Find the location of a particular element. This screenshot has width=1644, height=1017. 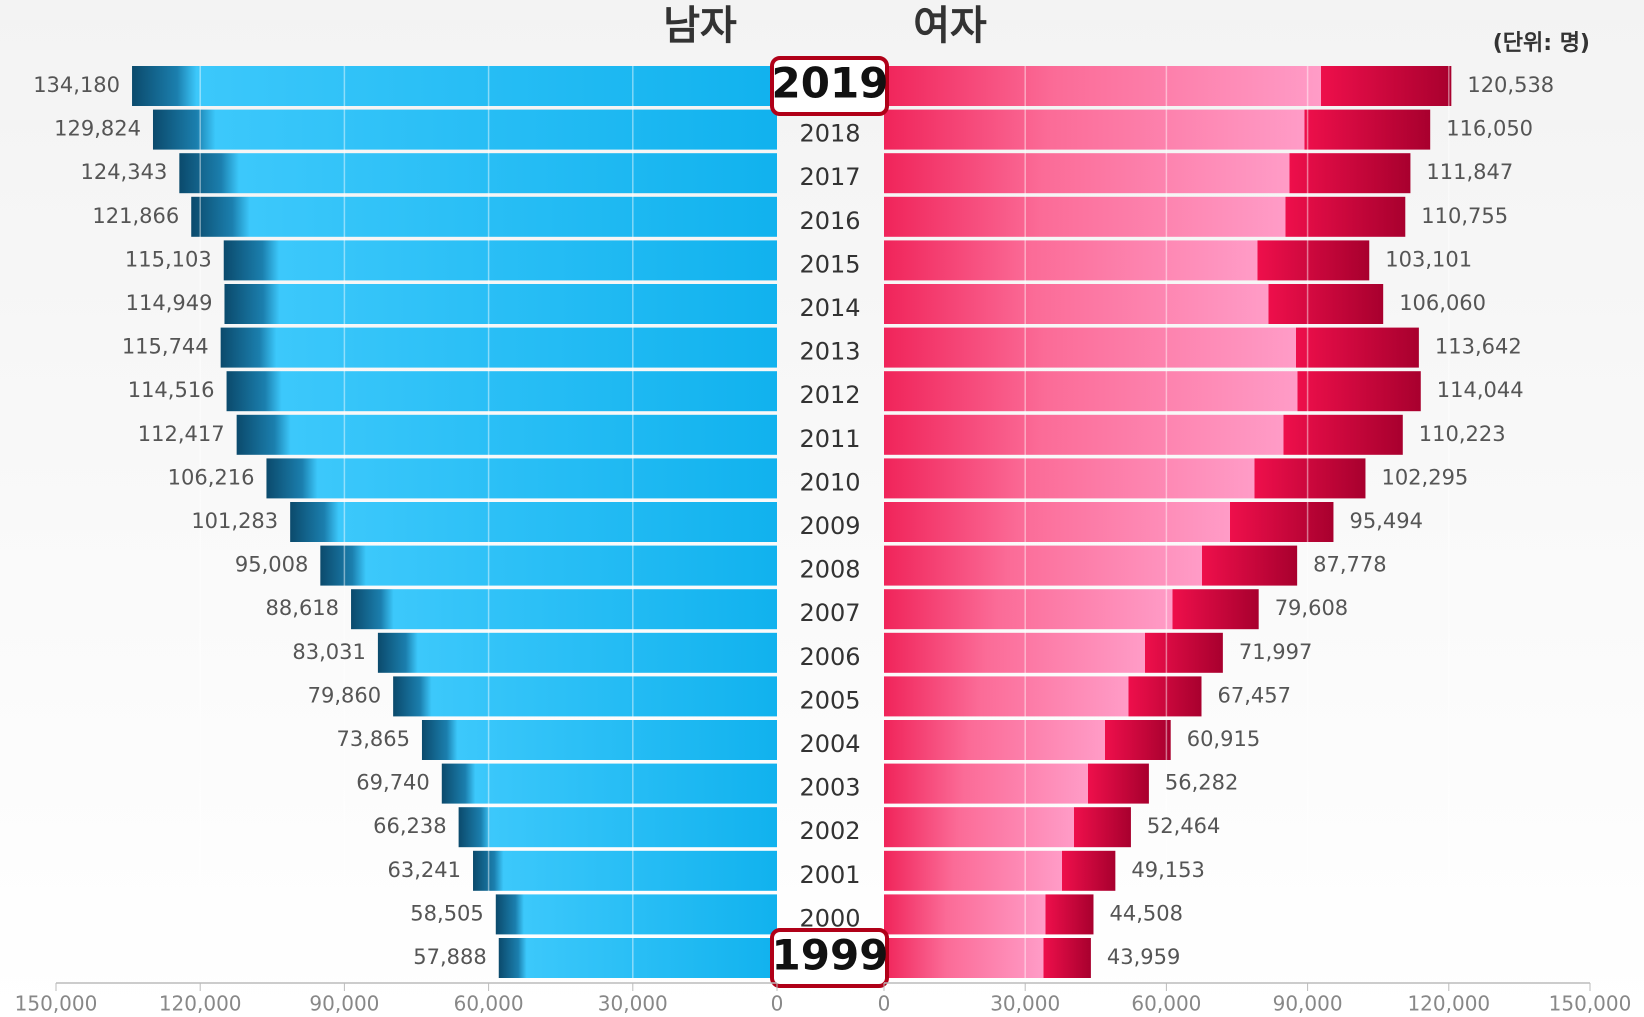

year-label: 1999 is located at coordinates (830, 955).